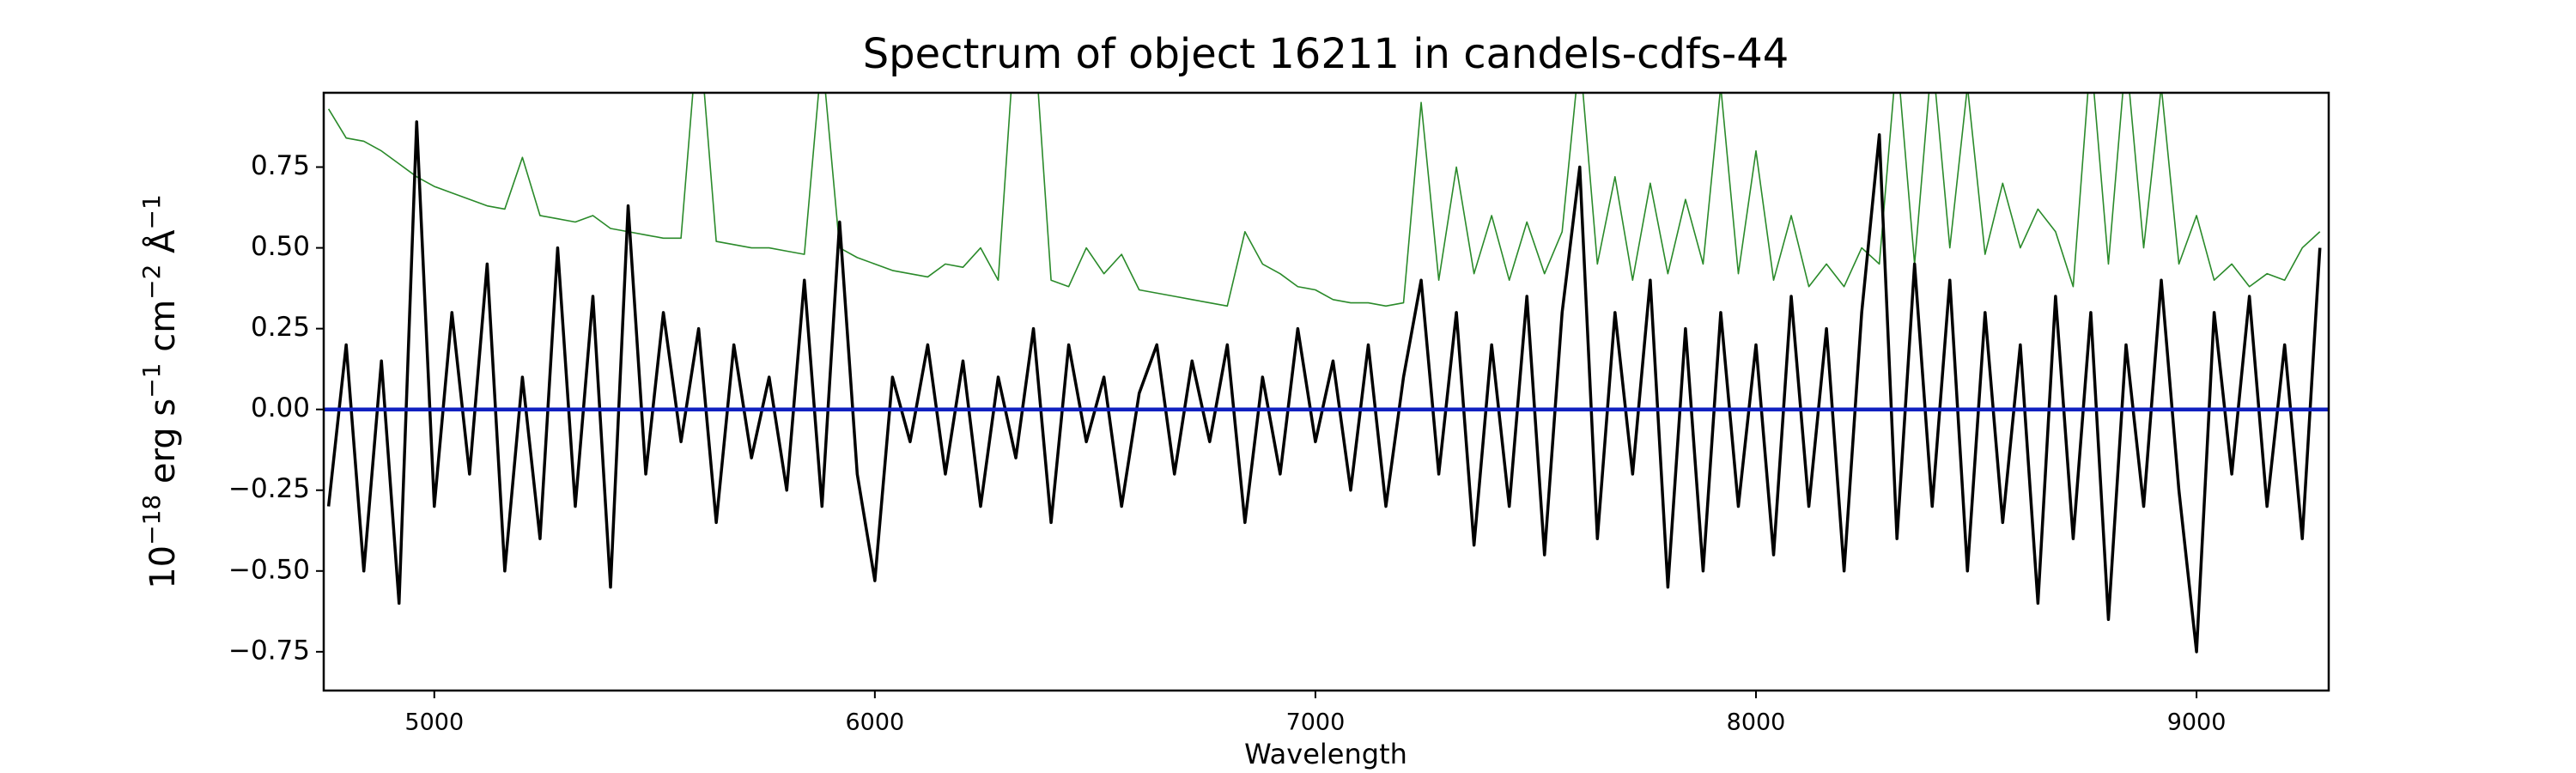 The height and width of the screenshot is (773, 2576). What do you see at coordinates (280, 327) in the screenshot?
I see `y-tick-label: 0.25` at bounding box center [280, 327].